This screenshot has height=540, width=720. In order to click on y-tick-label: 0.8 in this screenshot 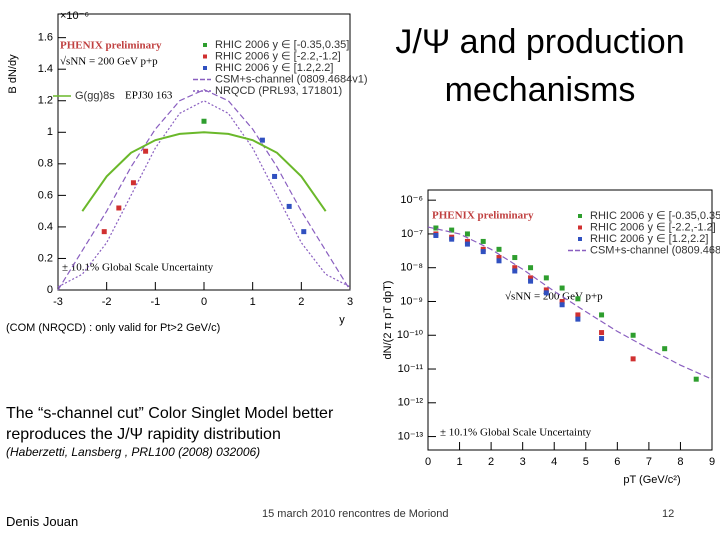, I will do `click(45, 164)`.